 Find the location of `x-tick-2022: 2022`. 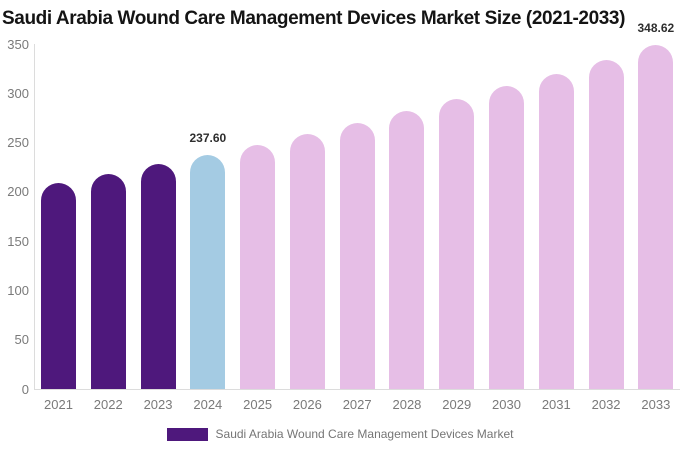

x-tick-2022: 2022 is located at coordinates (108, 404).